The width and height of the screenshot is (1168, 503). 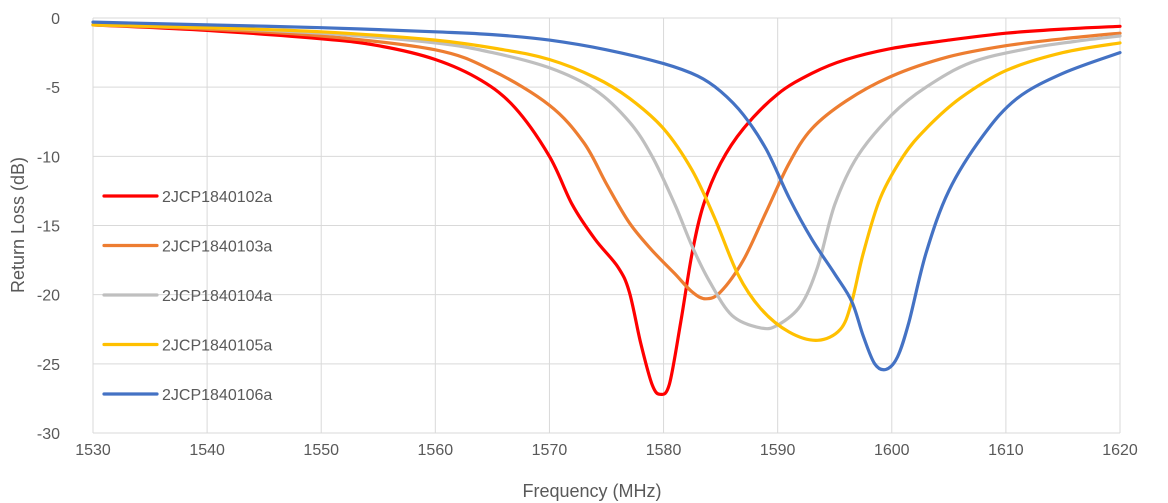 I want to click on y-tick-label: -5, so click(x=53, y=88).